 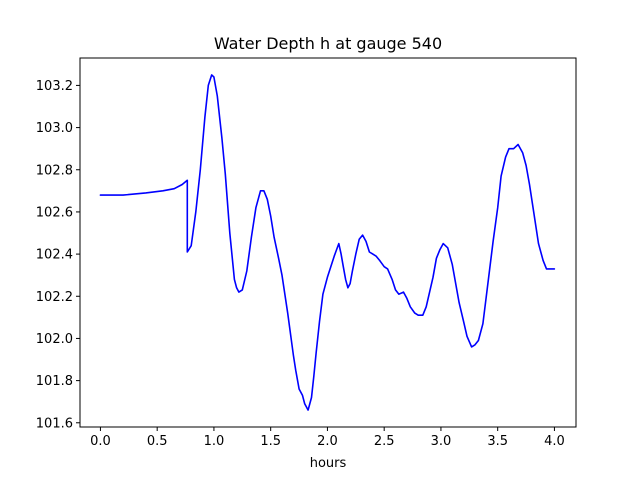 I want to click on x-tick-label: 0.5, so click(x=157, y=441).